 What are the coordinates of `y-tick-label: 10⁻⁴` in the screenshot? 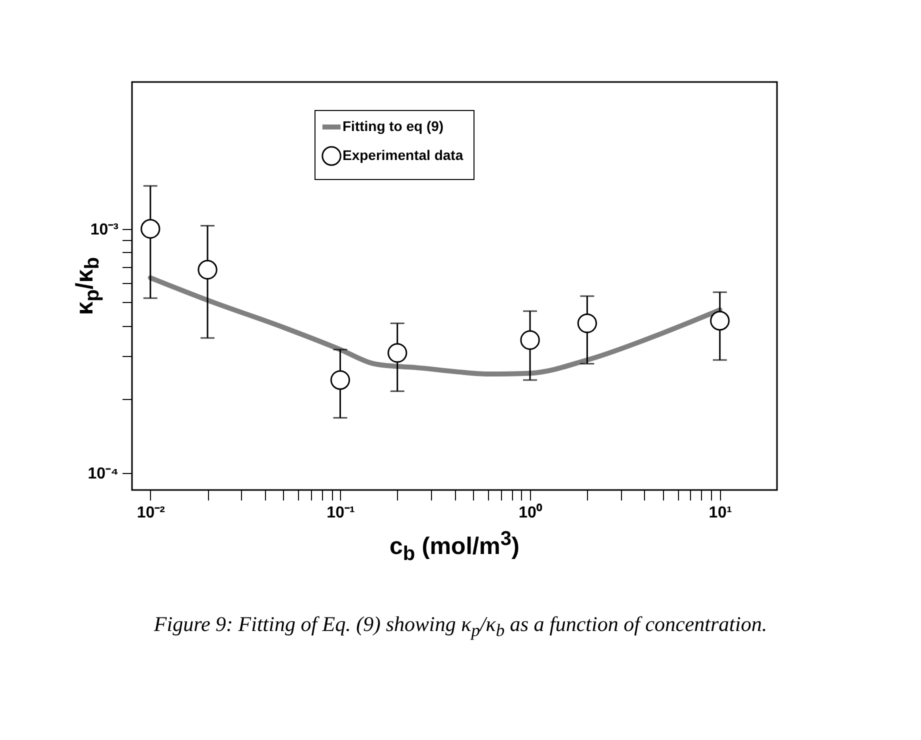 It's located at (103, 473).